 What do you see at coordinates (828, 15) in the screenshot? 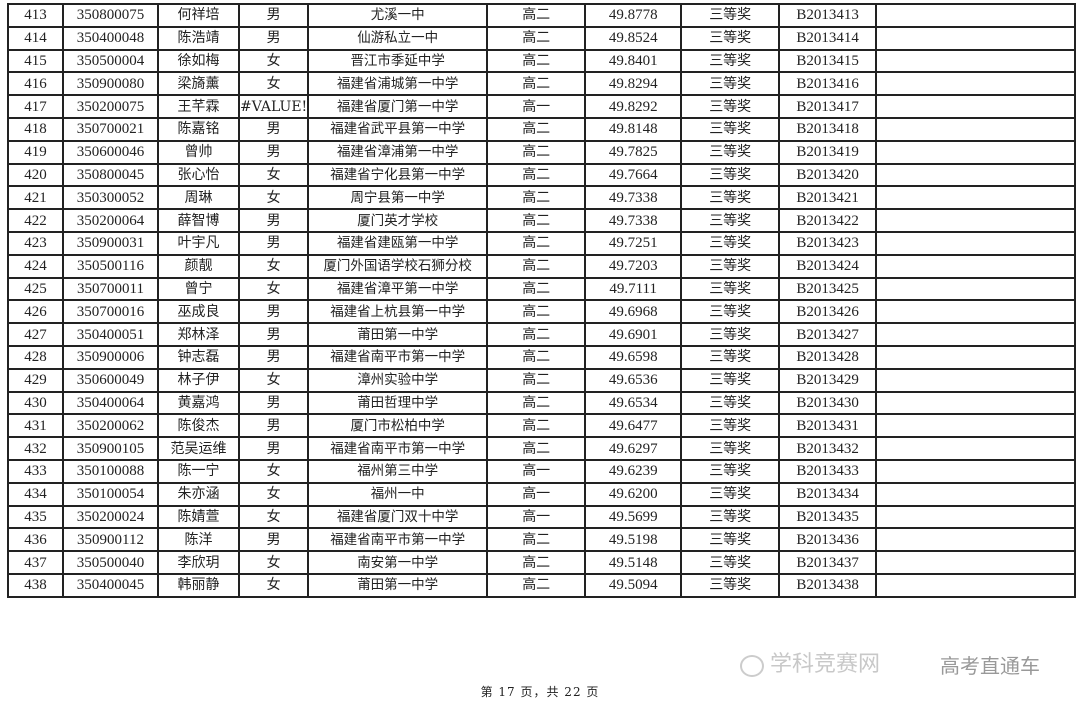
I see `certificate-cell: B2013413` at bounding box center [828, 15].